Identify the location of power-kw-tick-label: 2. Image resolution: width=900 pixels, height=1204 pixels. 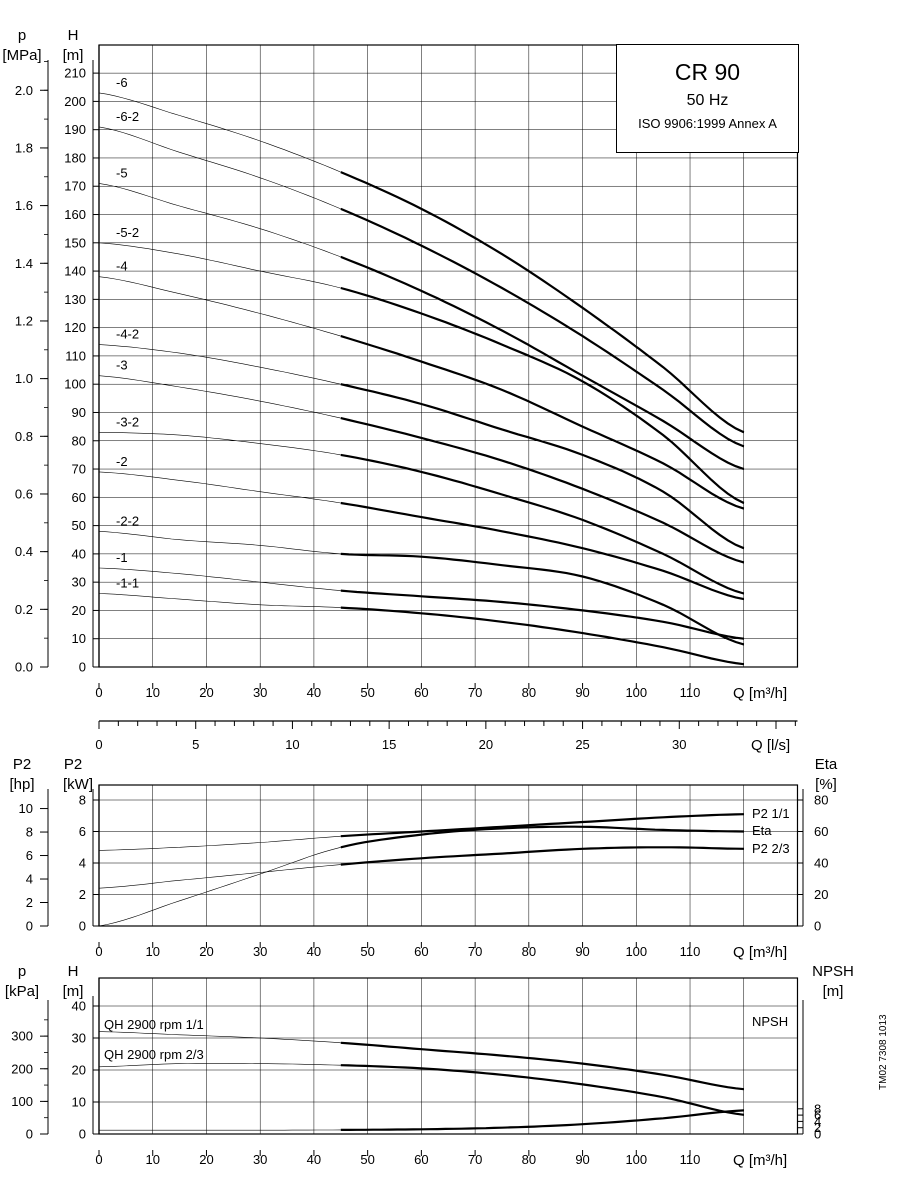
(82, 894).